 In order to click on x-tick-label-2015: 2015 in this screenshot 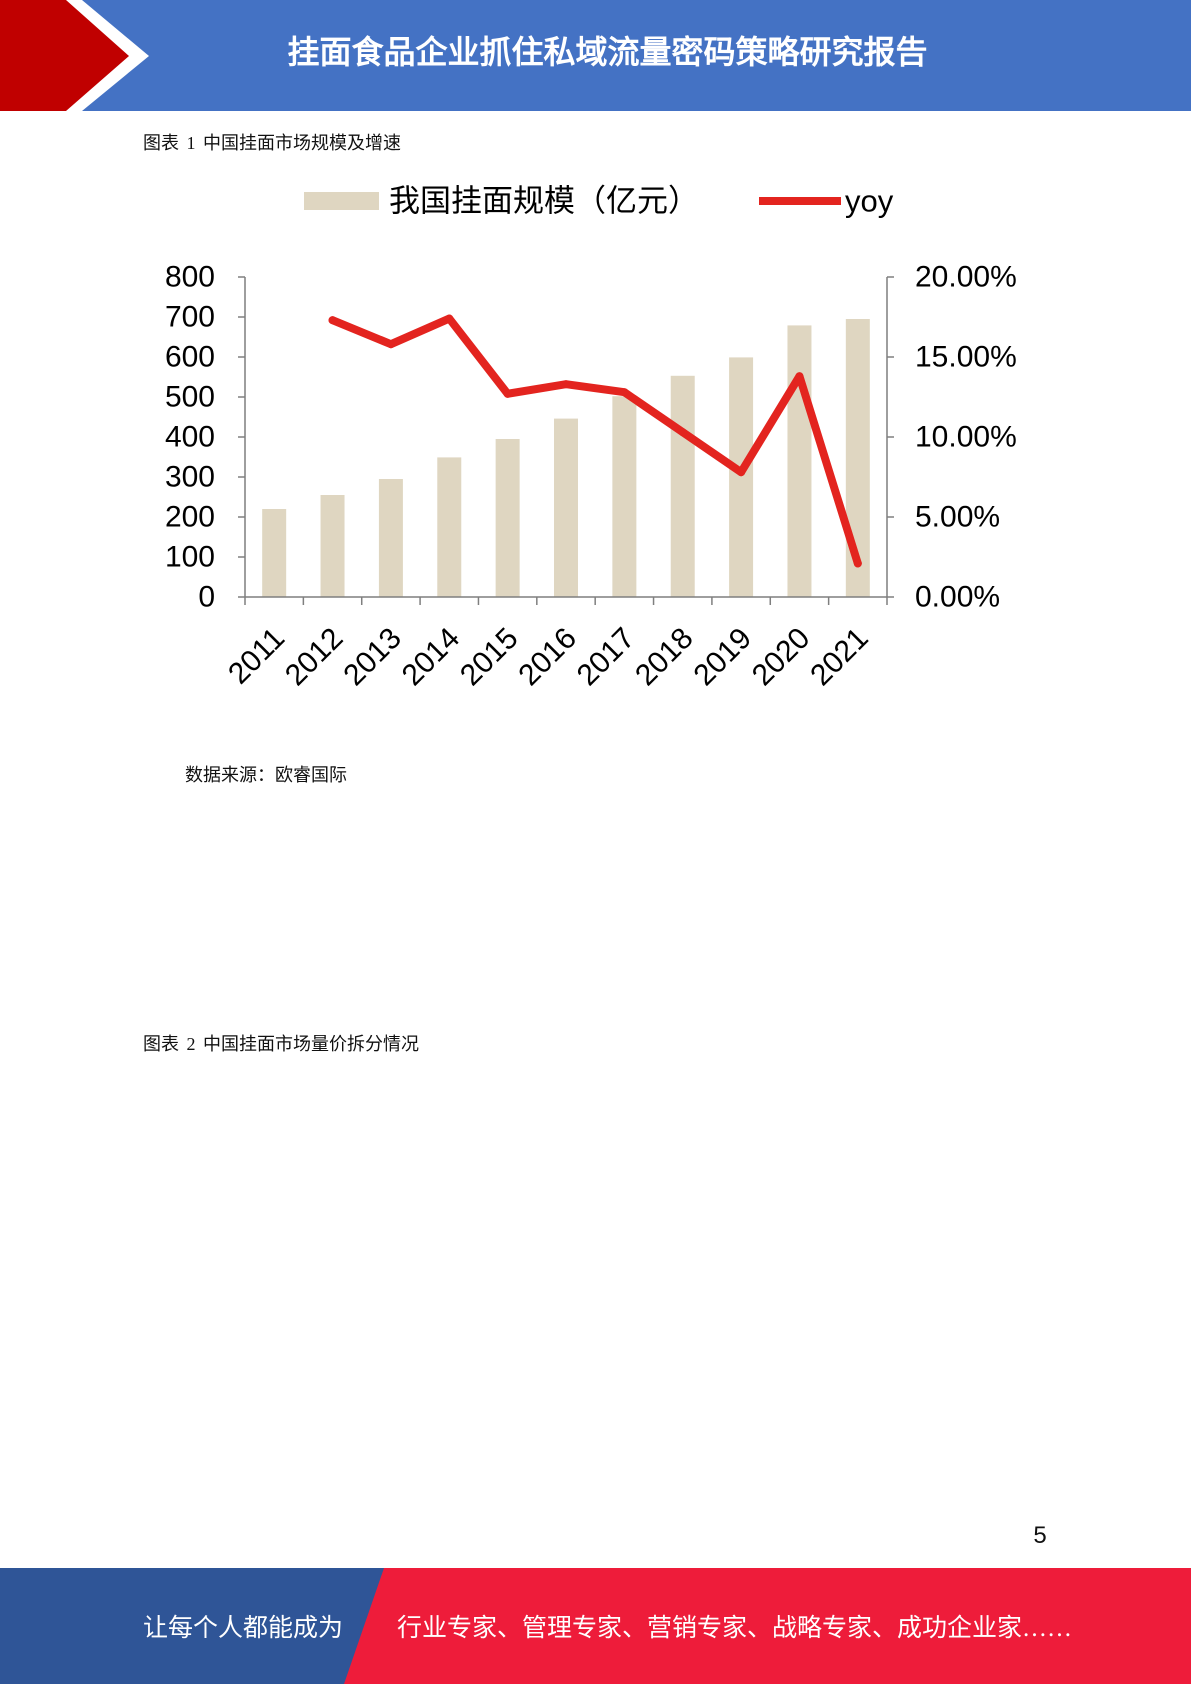, I will do `click(489, 657)`.